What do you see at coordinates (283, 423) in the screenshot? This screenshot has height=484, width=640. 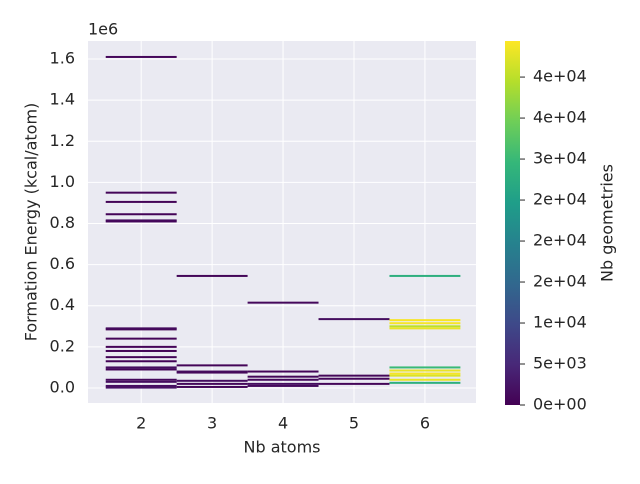 I see `x-tick-label: 4` at bounding box center [283, 423].